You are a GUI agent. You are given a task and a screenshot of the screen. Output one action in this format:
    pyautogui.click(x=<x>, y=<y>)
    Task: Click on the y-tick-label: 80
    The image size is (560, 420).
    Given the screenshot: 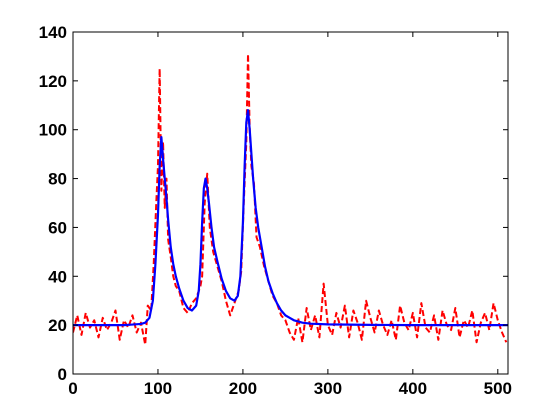 What is the action you would take?
    pyautogui.click(x=57, y=179)
    